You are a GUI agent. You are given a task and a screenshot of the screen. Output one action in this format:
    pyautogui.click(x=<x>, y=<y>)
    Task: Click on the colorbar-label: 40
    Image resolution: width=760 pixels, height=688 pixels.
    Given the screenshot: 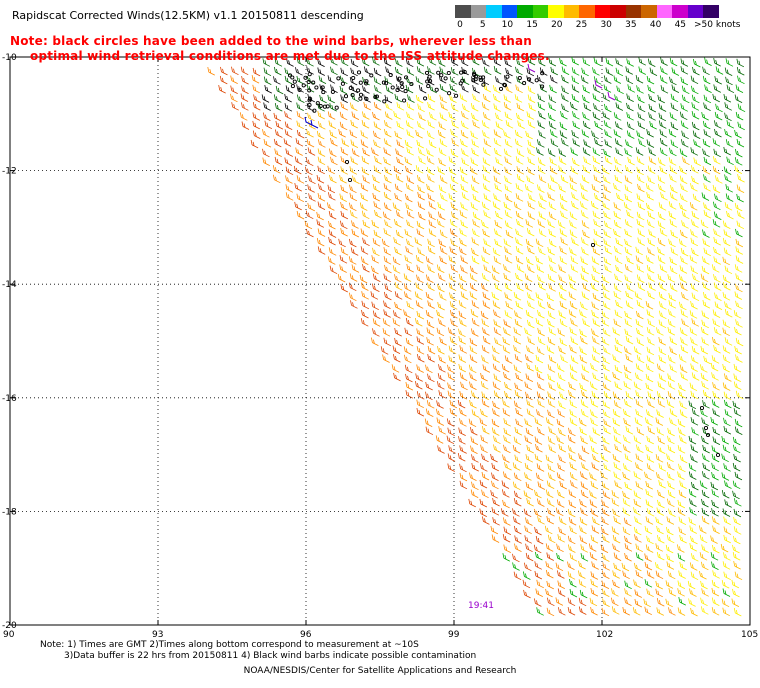 What is the action you would take?
    pyautogui.click(x=655, y=25)
    